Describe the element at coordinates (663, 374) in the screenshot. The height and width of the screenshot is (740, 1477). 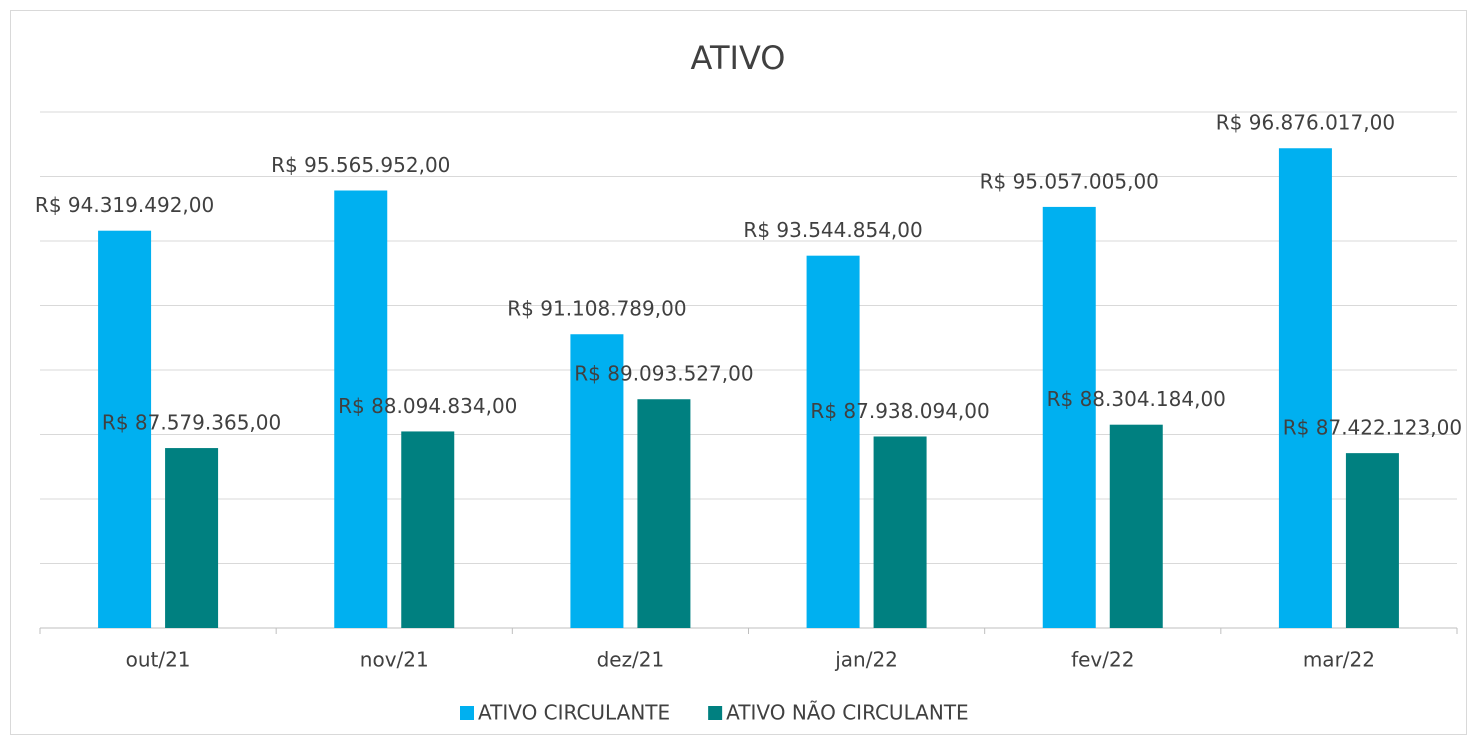
I see `data-label: R$ 89.093.527,00` at that location.